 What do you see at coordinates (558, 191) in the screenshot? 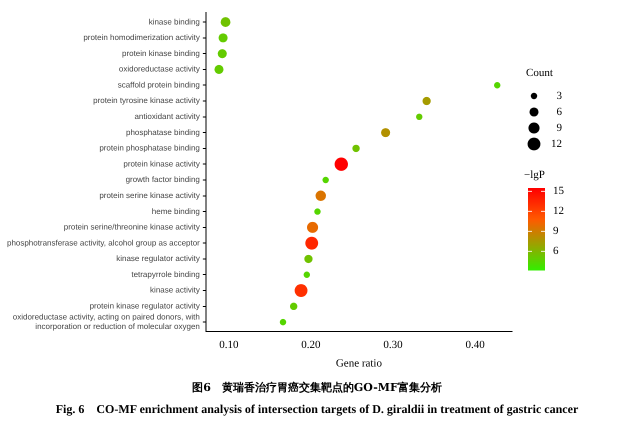
I see `color-bar-label: 15` at bounding box center [558, 191].